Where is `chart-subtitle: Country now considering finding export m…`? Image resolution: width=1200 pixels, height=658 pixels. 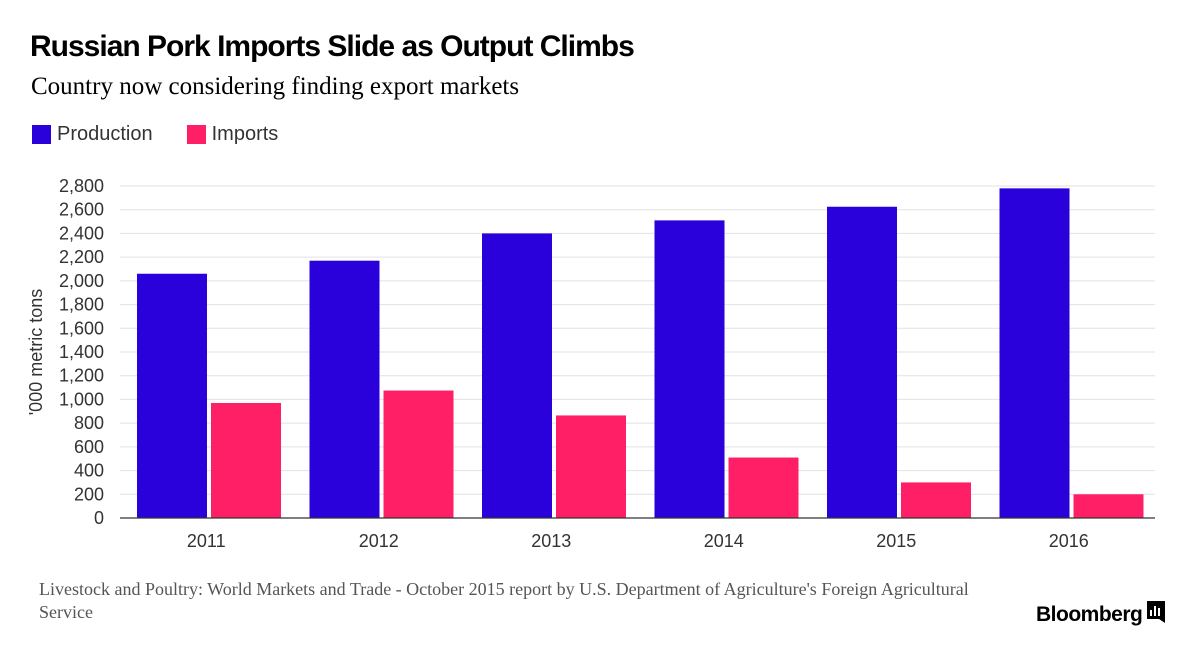
chart-subtitle: Country now considering finding export m… is located at coordinates (275, 86).